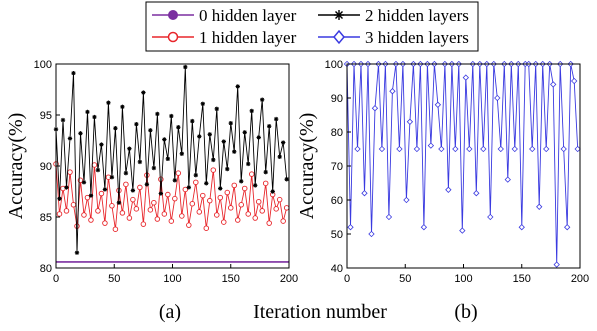 This screenshot has height=331, width=597. I want to click on legend-label-0: 0 hidden layer, so click(248, 15).